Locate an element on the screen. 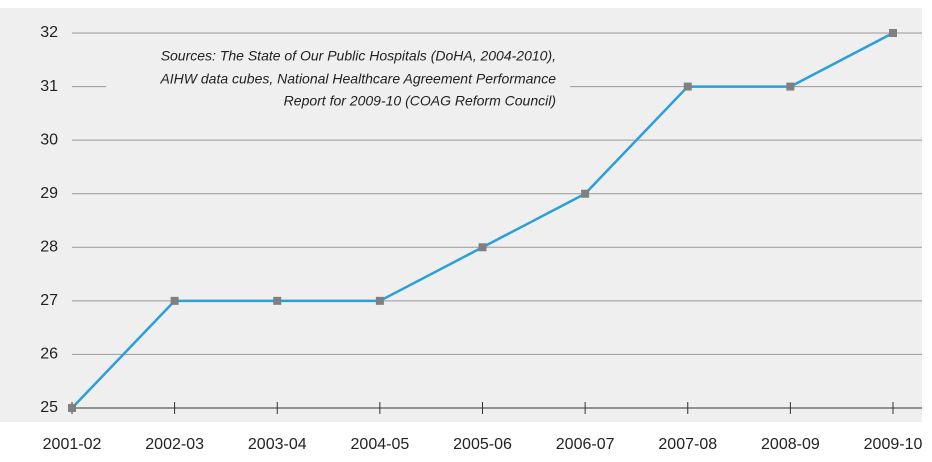 The height and width of the screenshot is (462, 932). x-tick-label: 2009-10 is located at coordinates (893, 444).